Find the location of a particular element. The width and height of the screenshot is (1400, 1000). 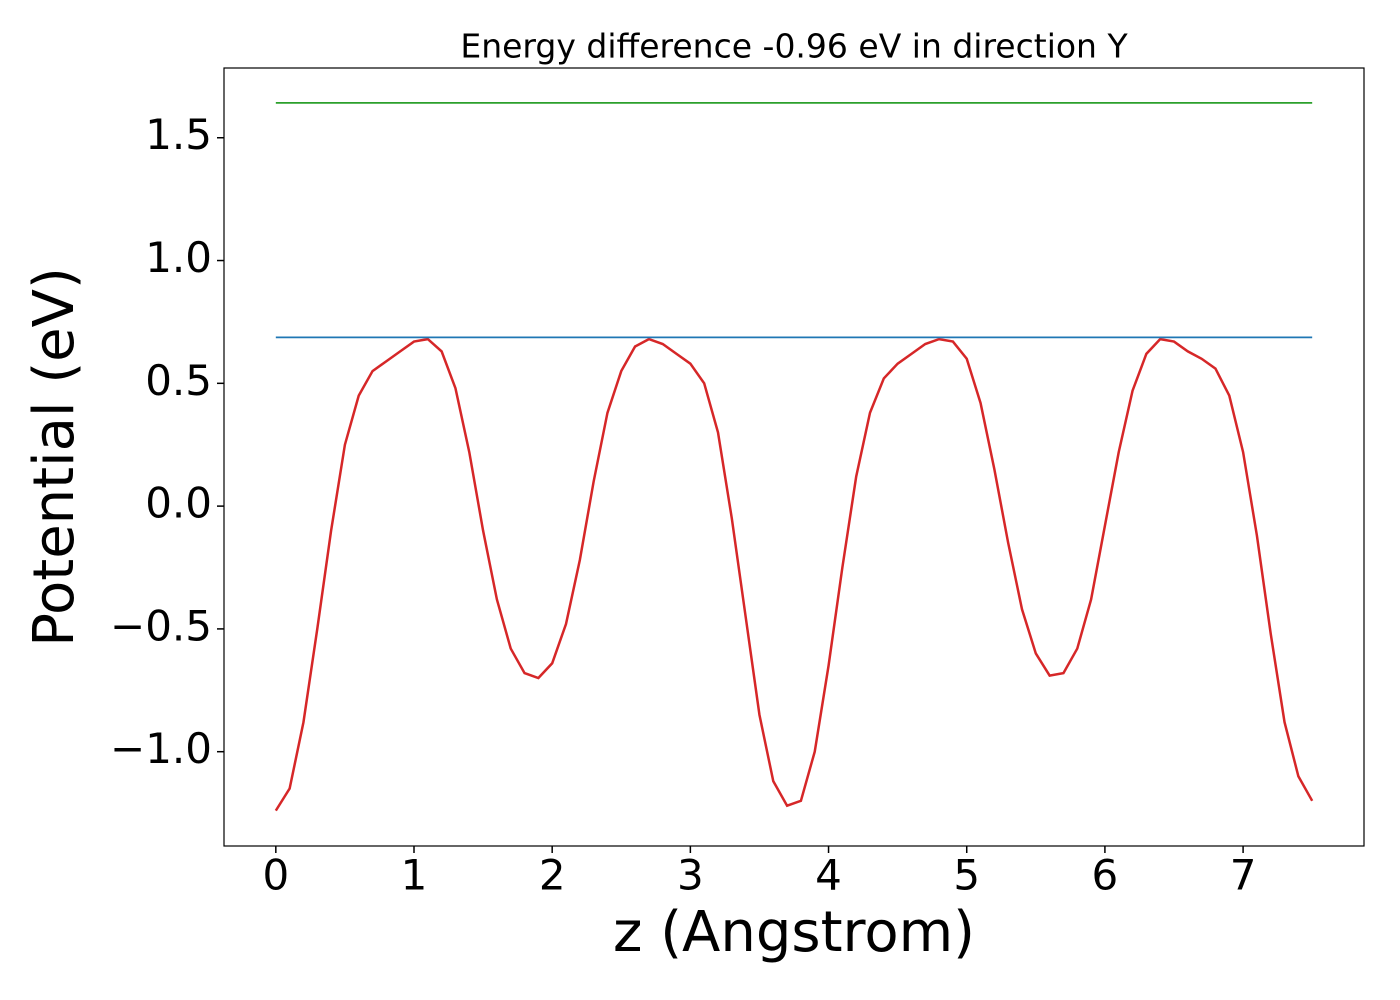

x-tick-label: 6 is located at coordinates (1105, 875).